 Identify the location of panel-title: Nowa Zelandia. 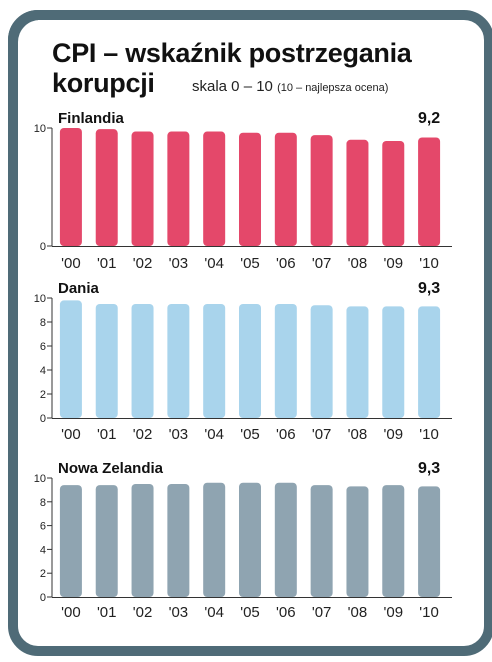
(111, 468).